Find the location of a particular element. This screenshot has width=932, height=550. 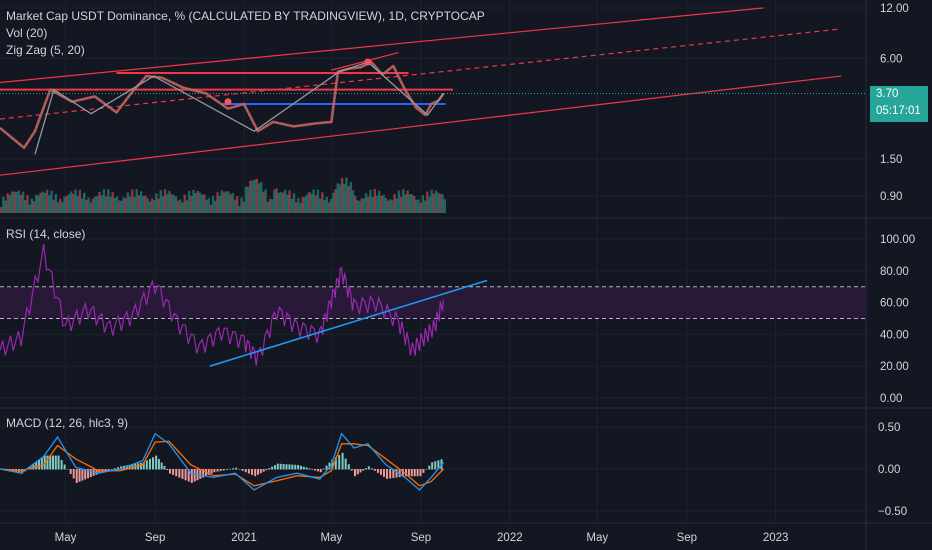

last-price-value: 3.70 is located at coordinates (887, 94).